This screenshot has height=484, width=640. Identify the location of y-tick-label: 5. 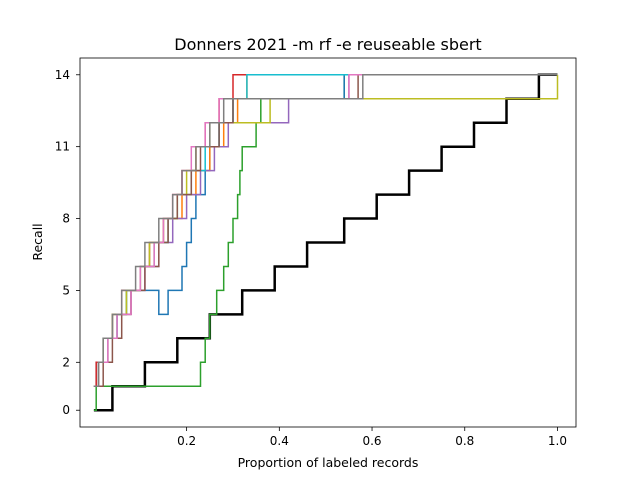
(66, 290).